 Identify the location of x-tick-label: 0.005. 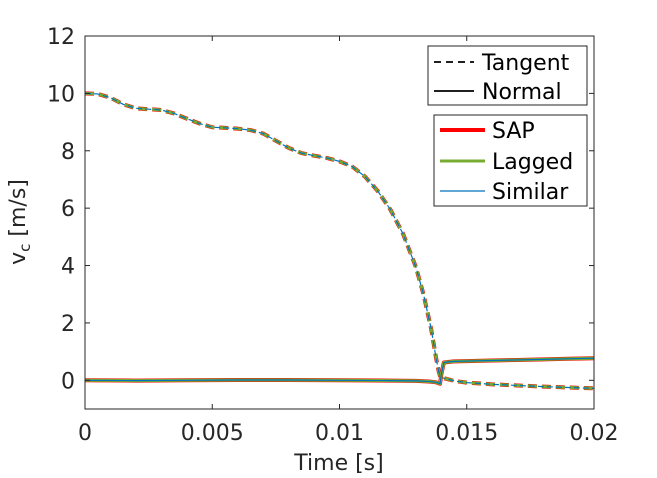
(212, 433).